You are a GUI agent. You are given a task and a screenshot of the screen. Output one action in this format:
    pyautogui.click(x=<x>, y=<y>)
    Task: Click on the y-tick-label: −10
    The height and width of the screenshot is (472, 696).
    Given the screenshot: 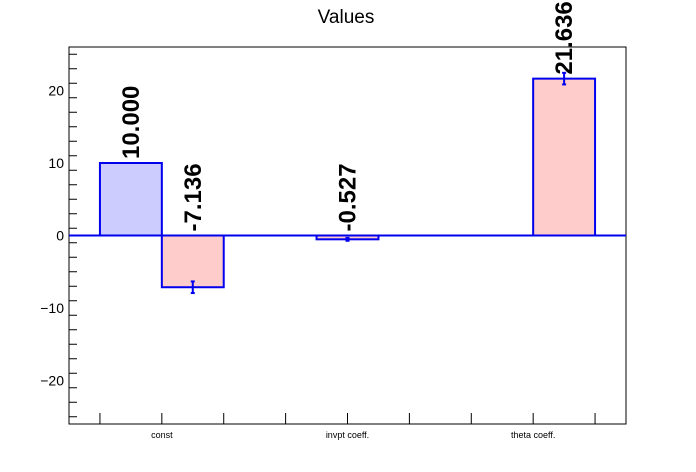 What is the action you would take?
    pyautogui.click(x=52, y=308)
    